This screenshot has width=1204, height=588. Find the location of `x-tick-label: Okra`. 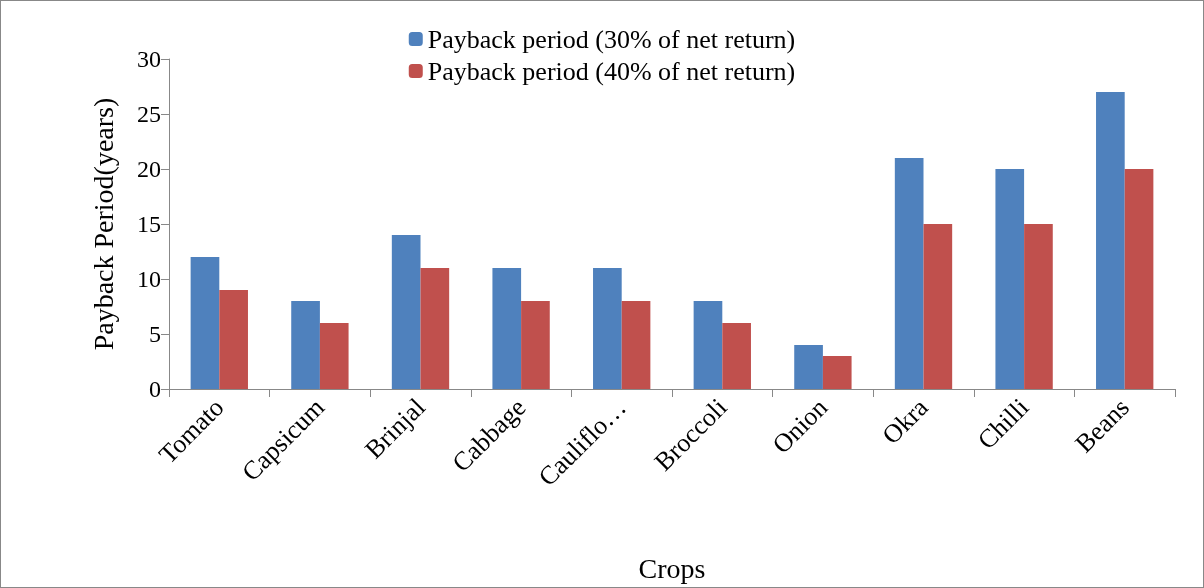

x-tick-label: Okra is located at coordinates (905, 421).